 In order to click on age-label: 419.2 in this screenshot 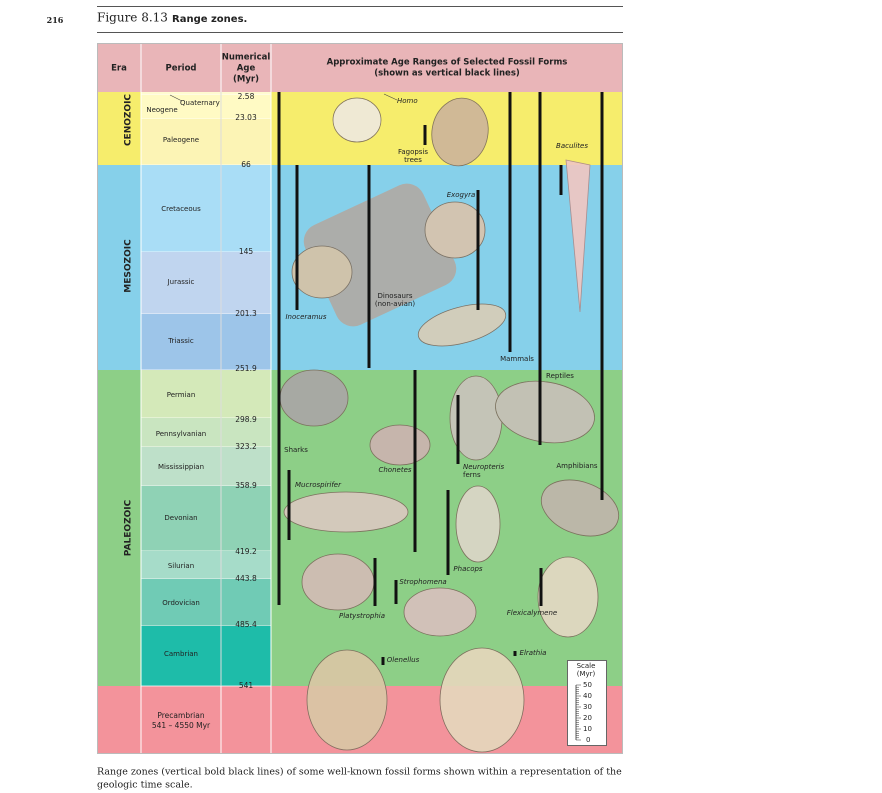, I will do `click(246, 551)`.